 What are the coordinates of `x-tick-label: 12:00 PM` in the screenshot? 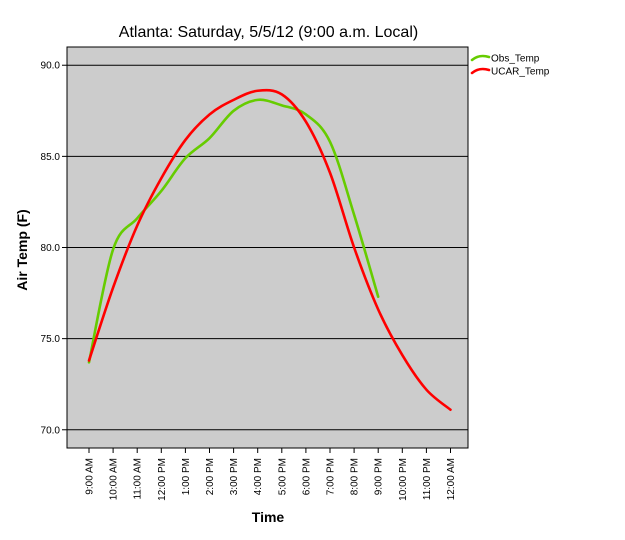 It's located at (162, 479).